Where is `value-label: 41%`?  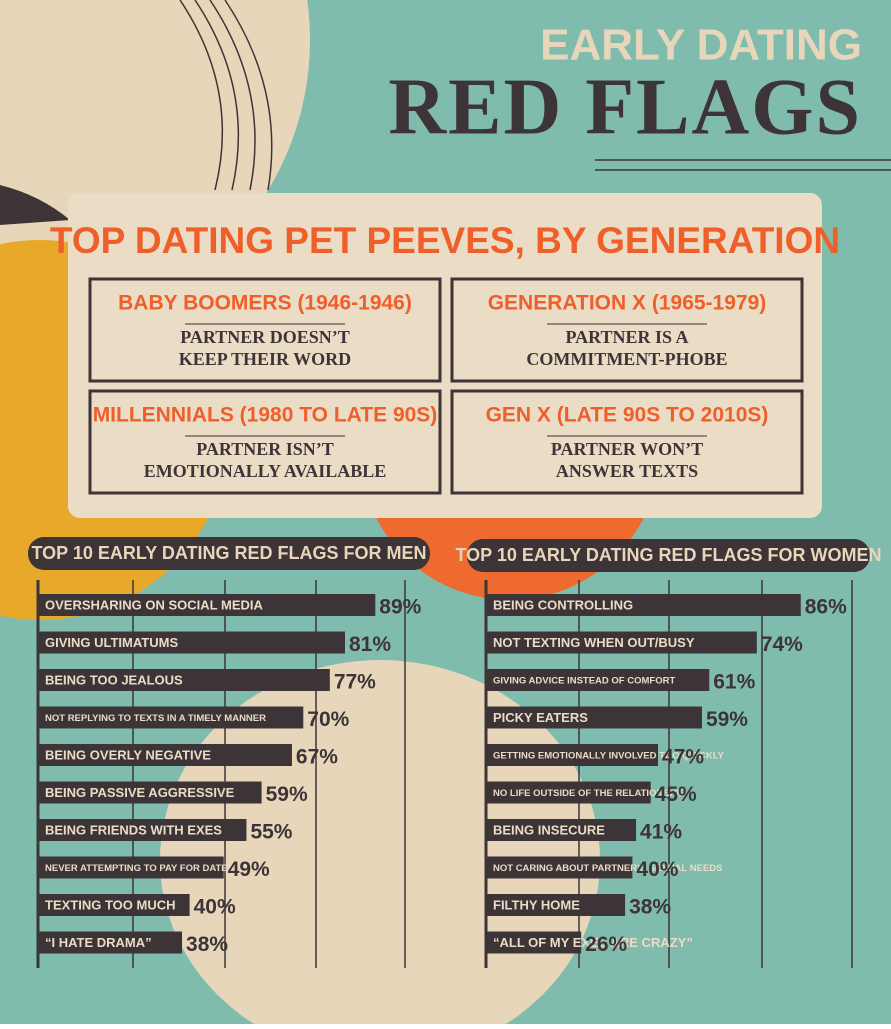
value-label: 41% is located at coordinates (661, 832).